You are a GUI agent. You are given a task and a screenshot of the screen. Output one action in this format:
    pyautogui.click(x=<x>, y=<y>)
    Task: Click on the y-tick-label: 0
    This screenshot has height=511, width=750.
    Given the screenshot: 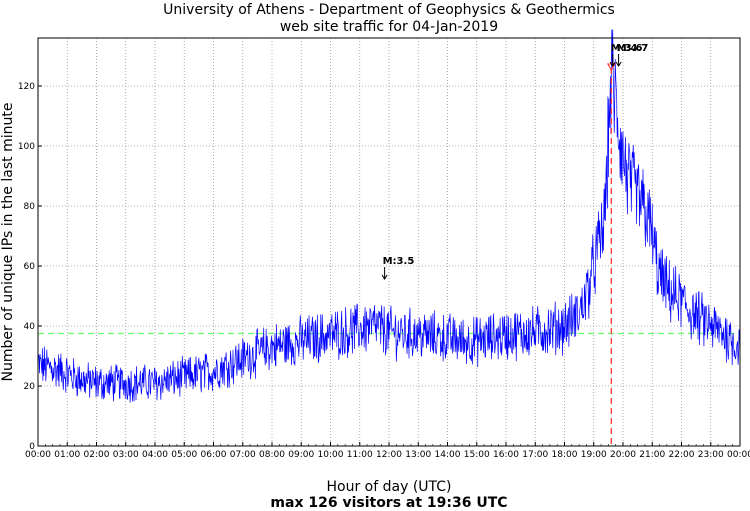 What is the action you would take?
    pyautogui.click(x=32, y=447)
    